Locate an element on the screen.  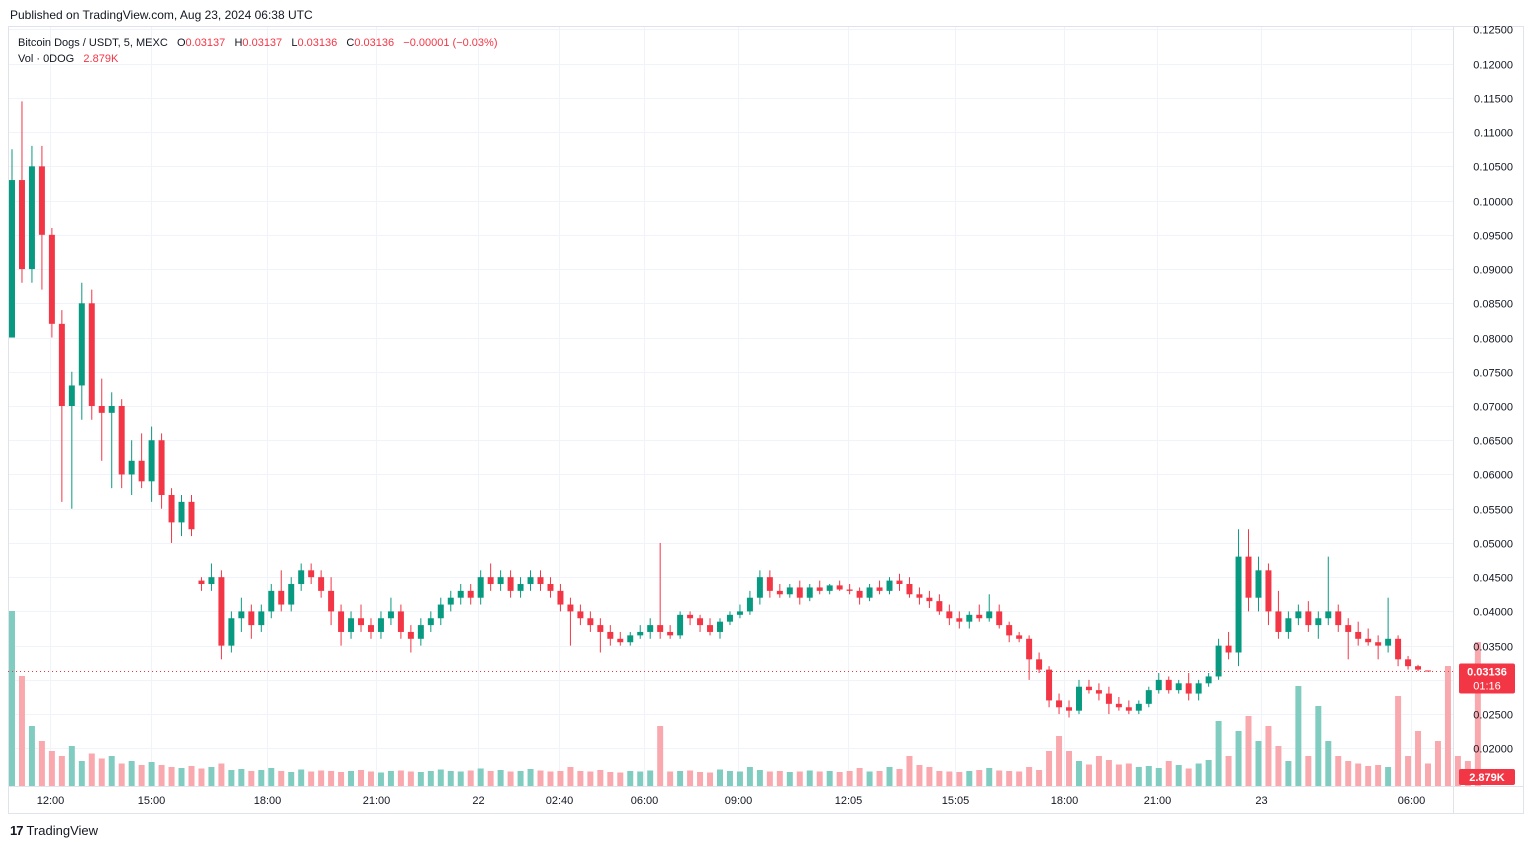
x-tick-label: 22 is located at coordinates (478, 801).